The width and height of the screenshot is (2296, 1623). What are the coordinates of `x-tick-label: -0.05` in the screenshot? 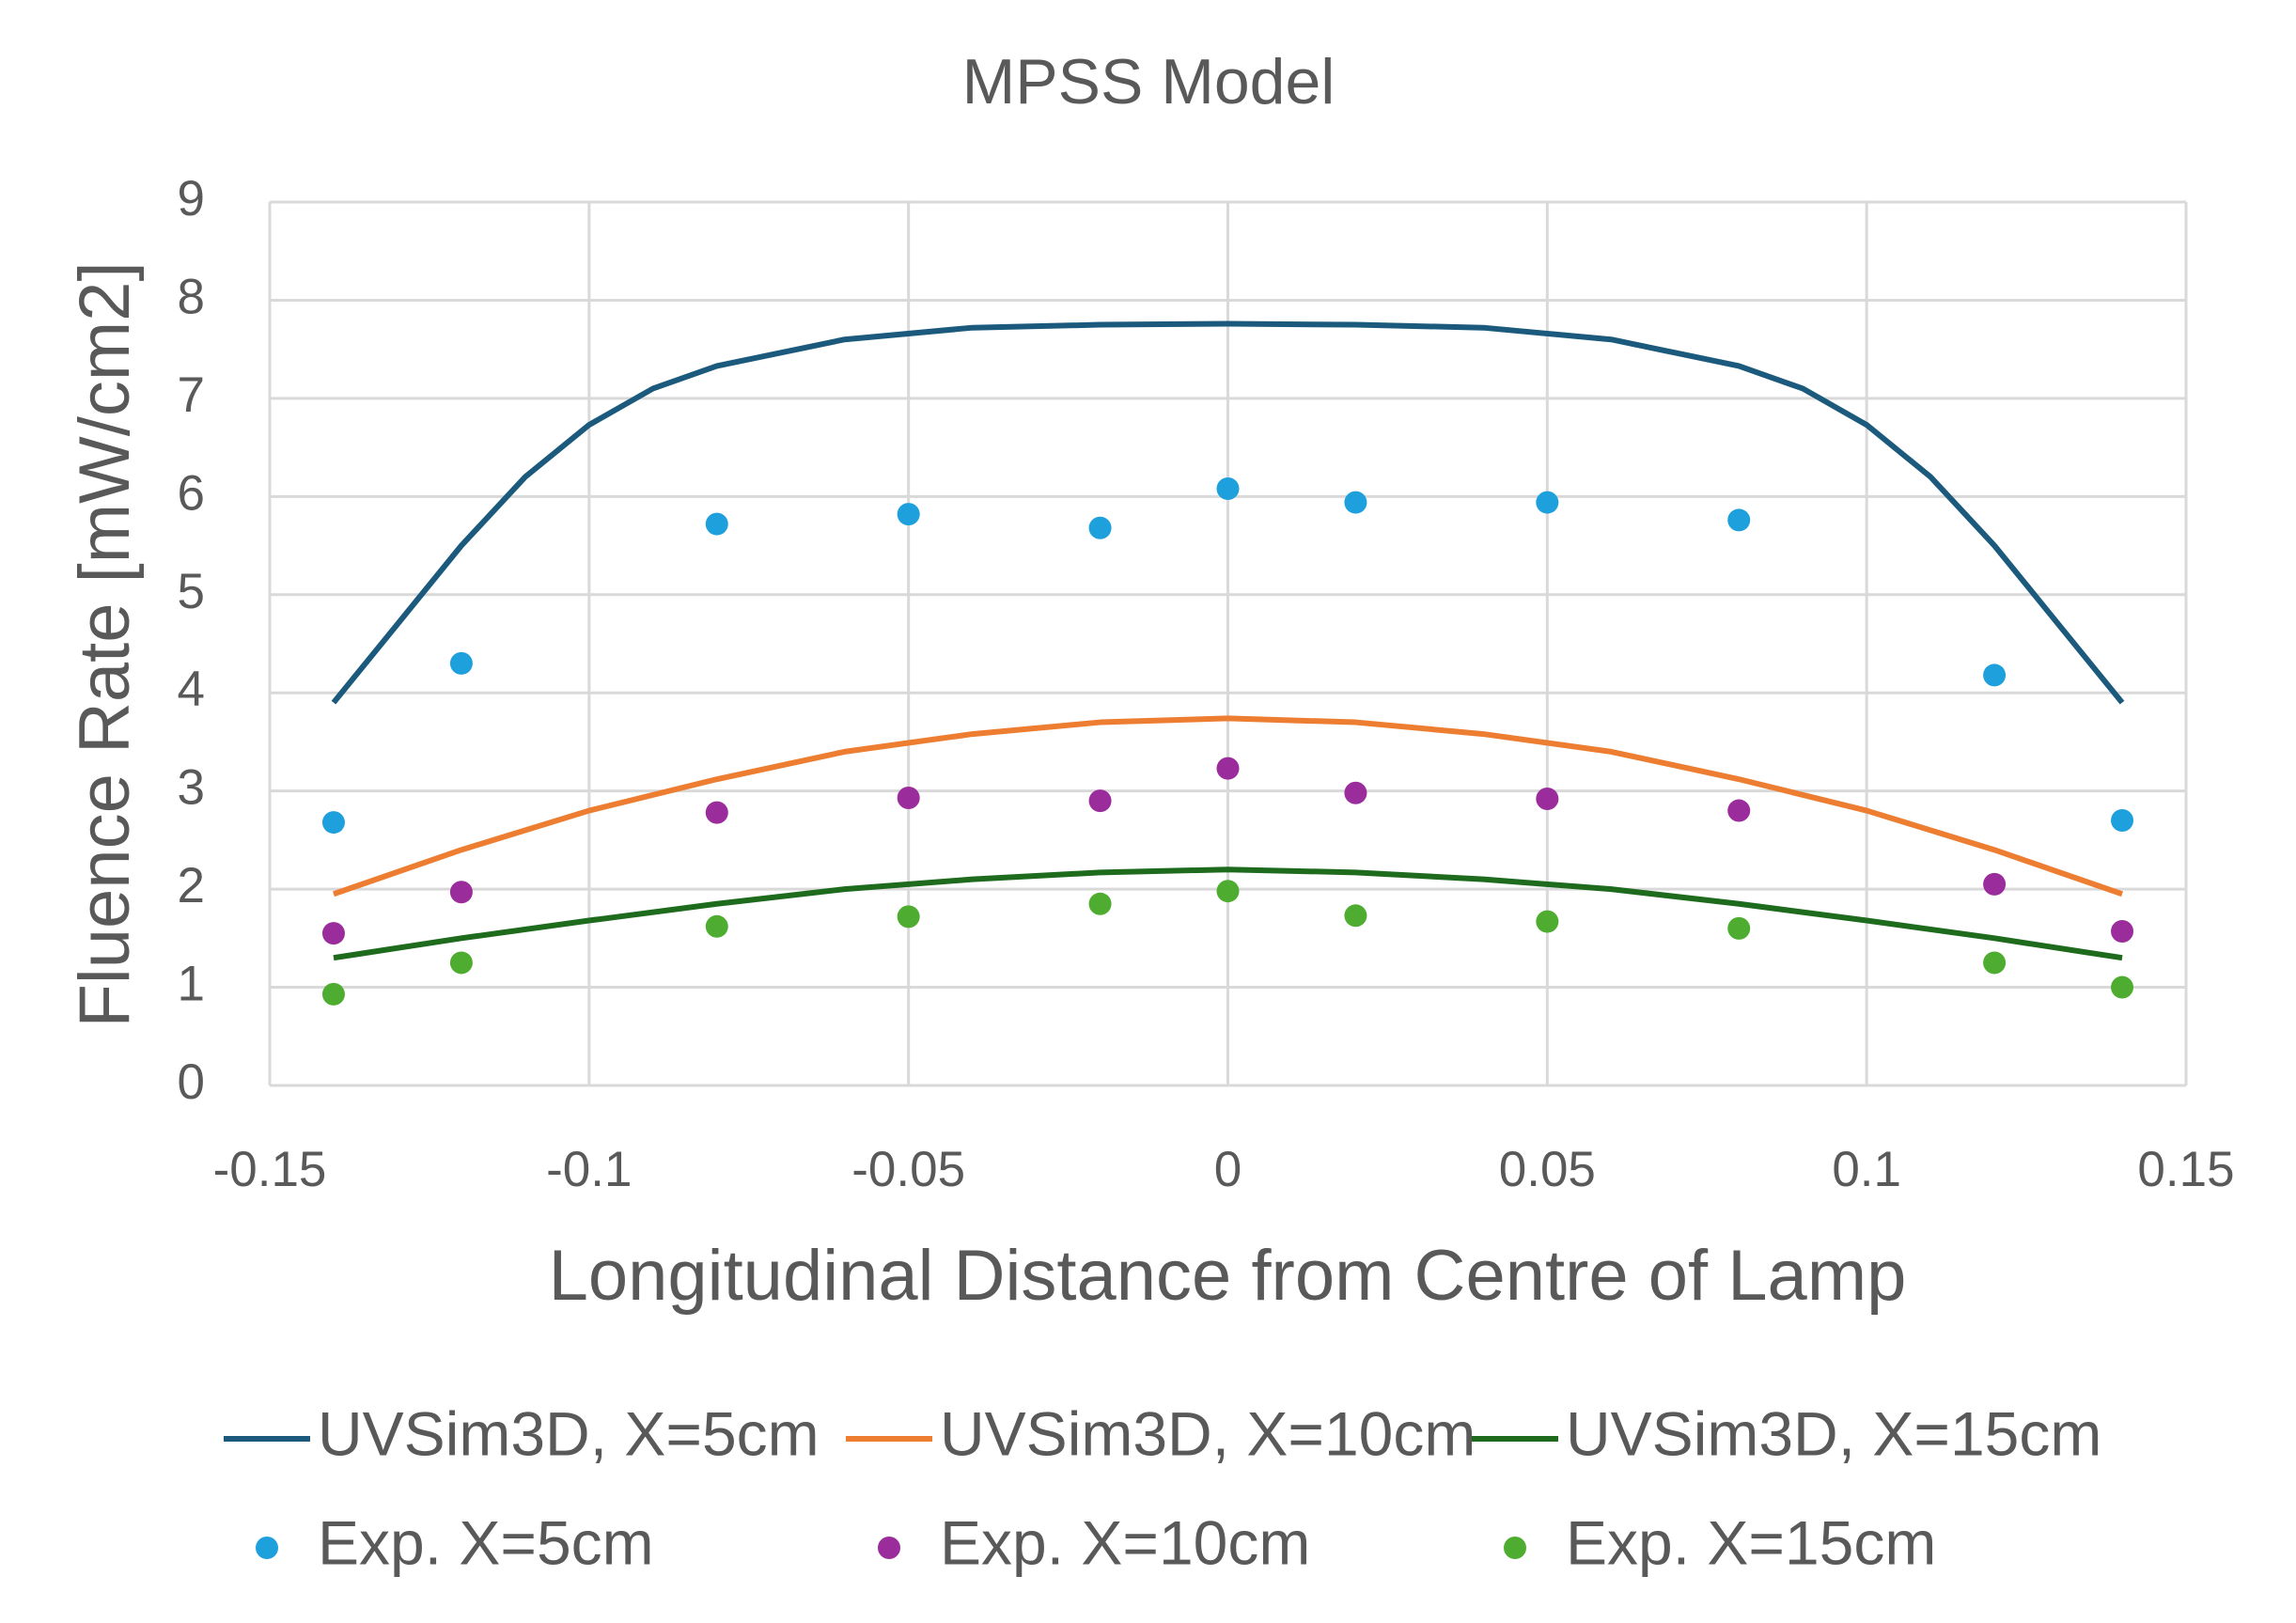 It's located at (908, 1169).